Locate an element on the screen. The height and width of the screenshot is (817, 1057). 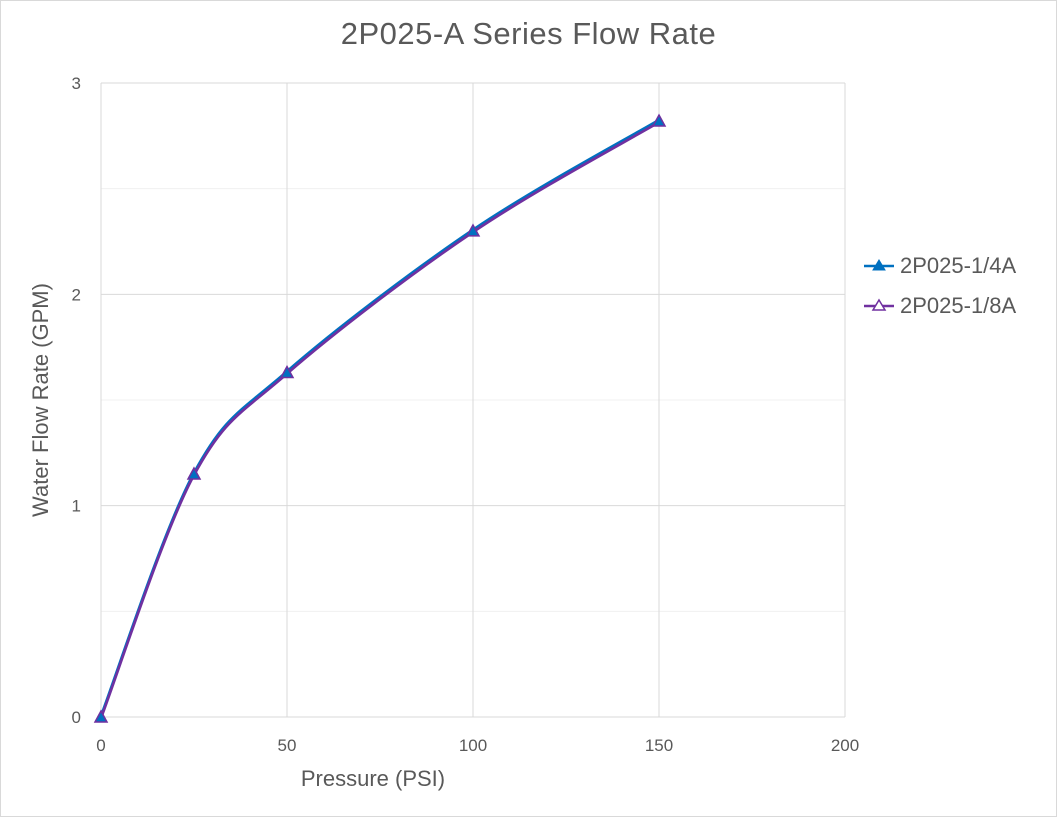
y-tick-label: 1 is located at coordinates (76, 506).